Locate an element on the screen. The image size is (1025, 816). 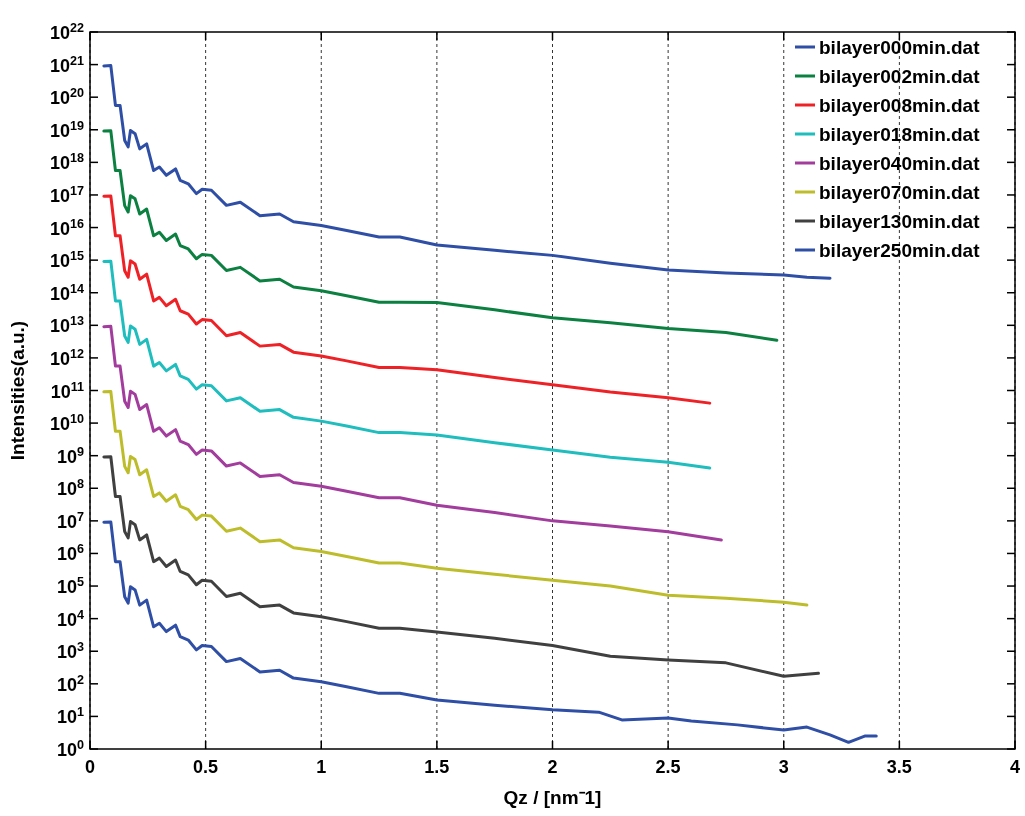
x-tick-label: 3.5 is located at coordinates (899, 767).